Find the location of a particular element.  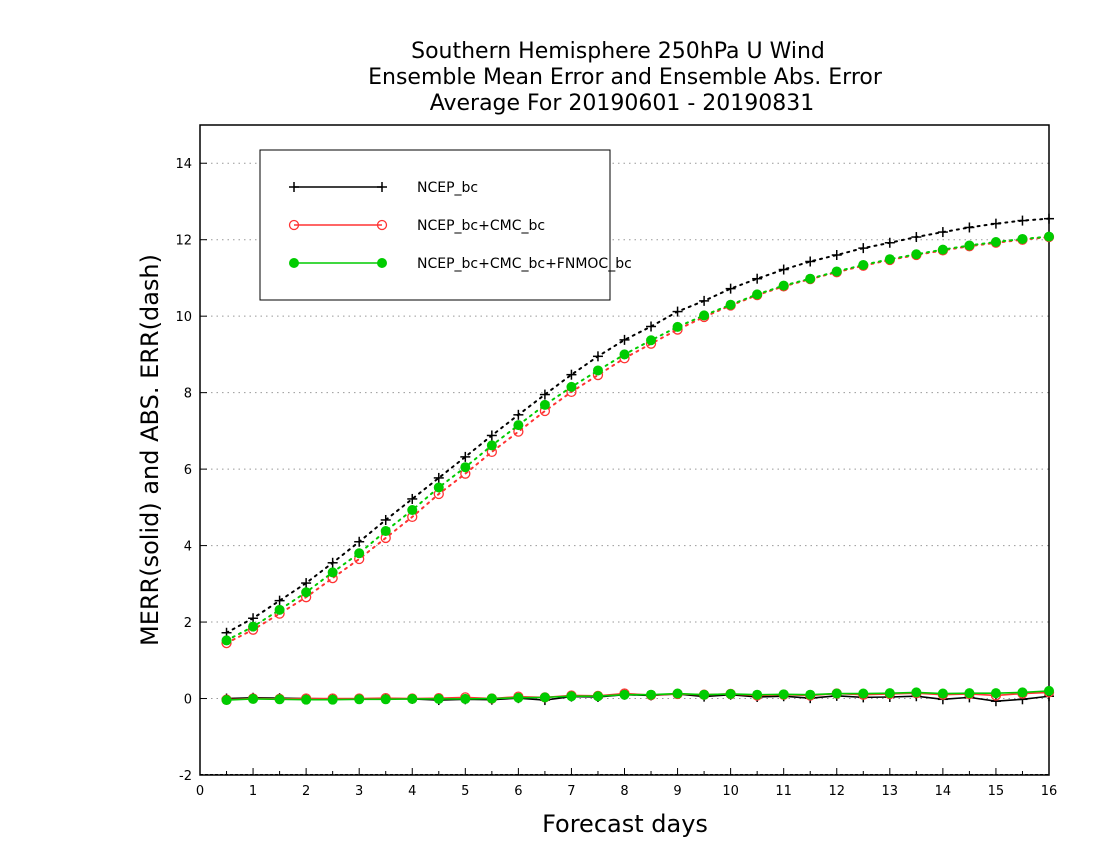

x-tick-label: 15 is located at coordinates (996, 791).